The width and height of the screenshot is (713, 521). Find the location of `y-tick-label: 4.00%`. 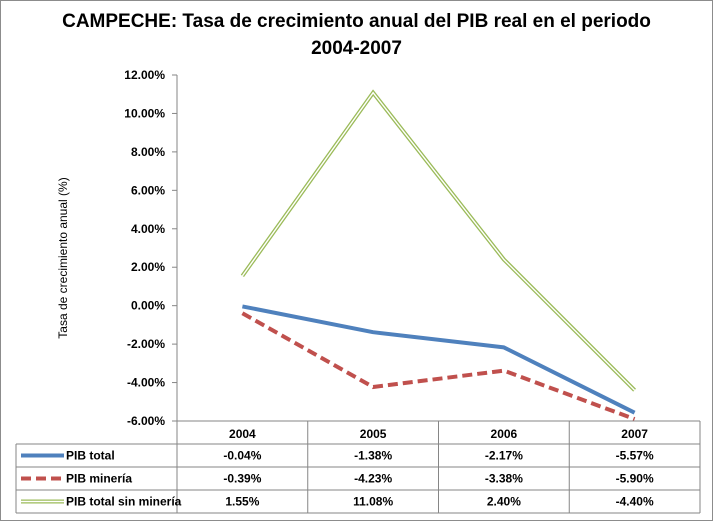

y-tick-label: 4.00% is located at coordinates (148, 229).